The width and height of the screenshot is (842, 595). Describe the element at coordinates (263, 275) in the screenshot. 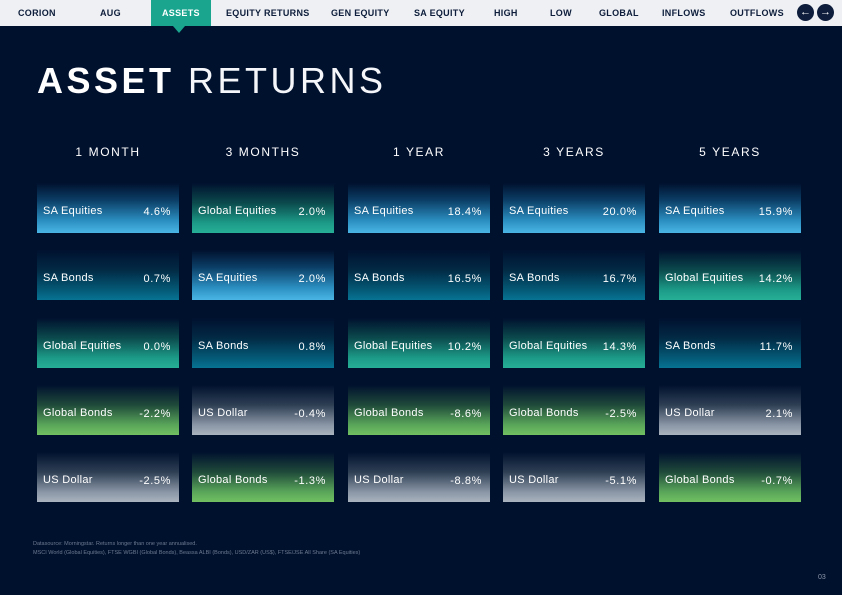

I see `asset-return-cell: SA Equities 2.0%` at that location.